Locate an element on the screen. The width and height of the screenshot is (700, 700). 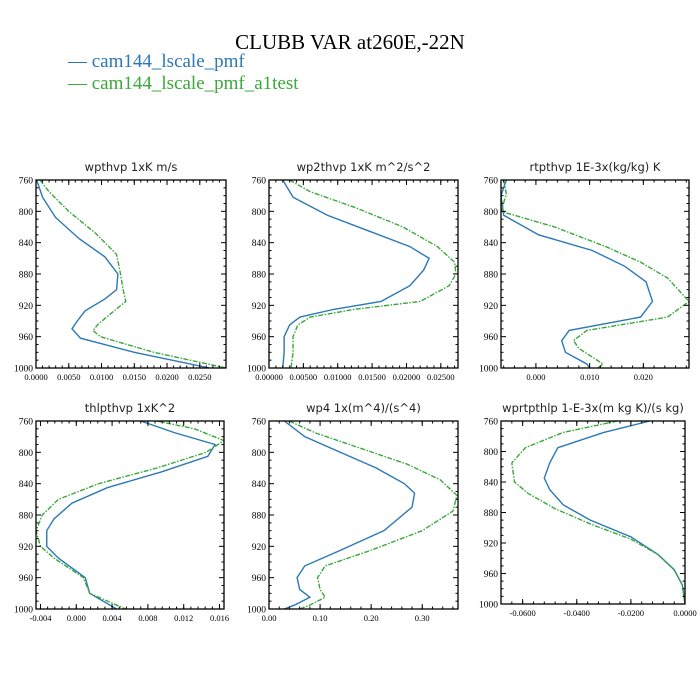
x-tick-label: 0.01000 is located at coordinates (338, 377).